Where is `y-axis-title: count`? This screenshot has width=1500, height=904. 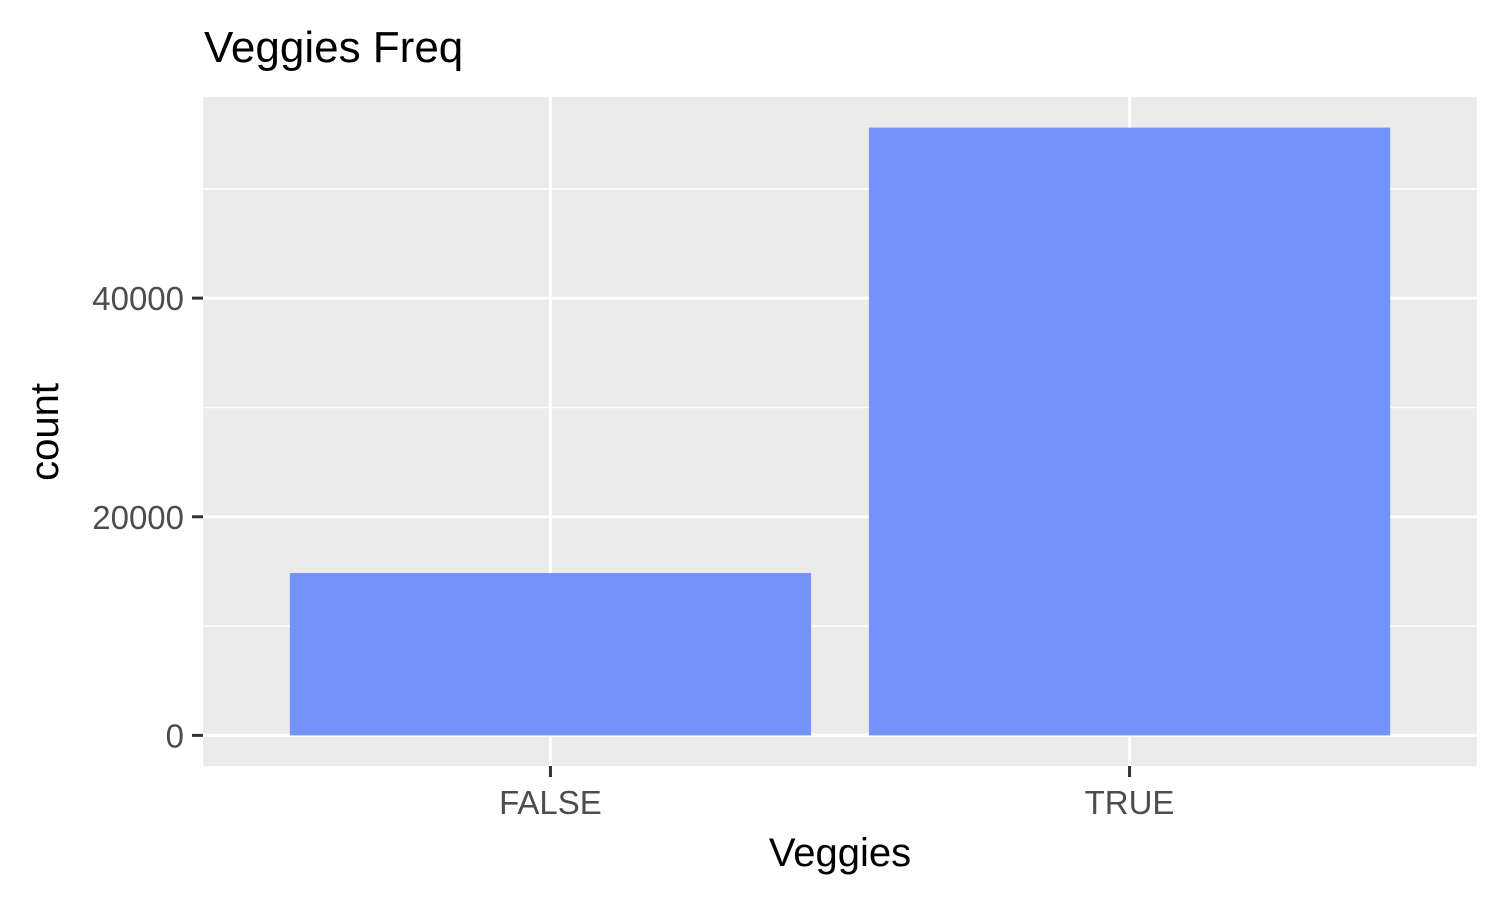
y-axis-title: count is located at coordinates (45, 432).